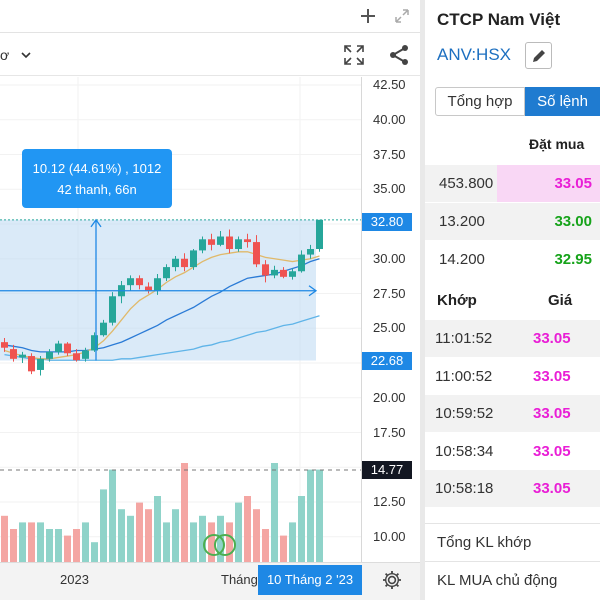 Image resolution: width=600 pixels, height=600 pixels. What do you see at coordinates (538, 55) in the screenshot?
I see `edit-ticker-button` at bounding box center [538, 55].